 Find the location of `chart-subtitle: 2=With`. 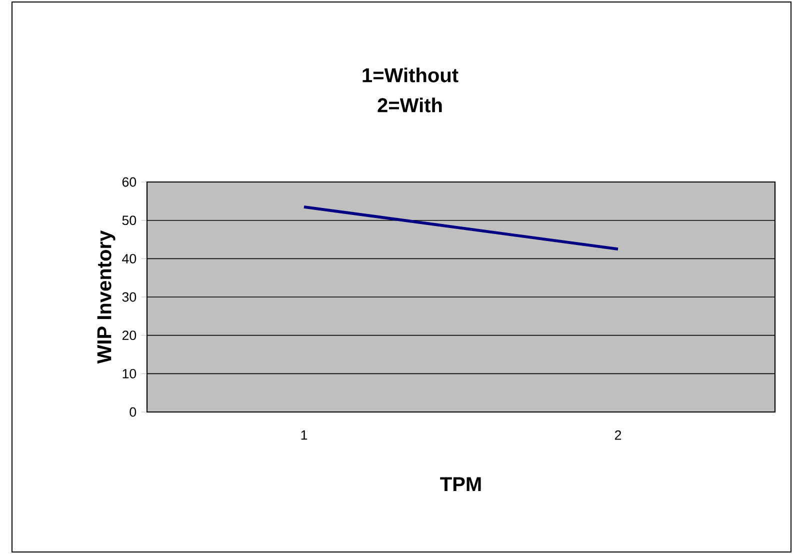

chart-subtitle: 2=With is located at coordinates (410, 105).